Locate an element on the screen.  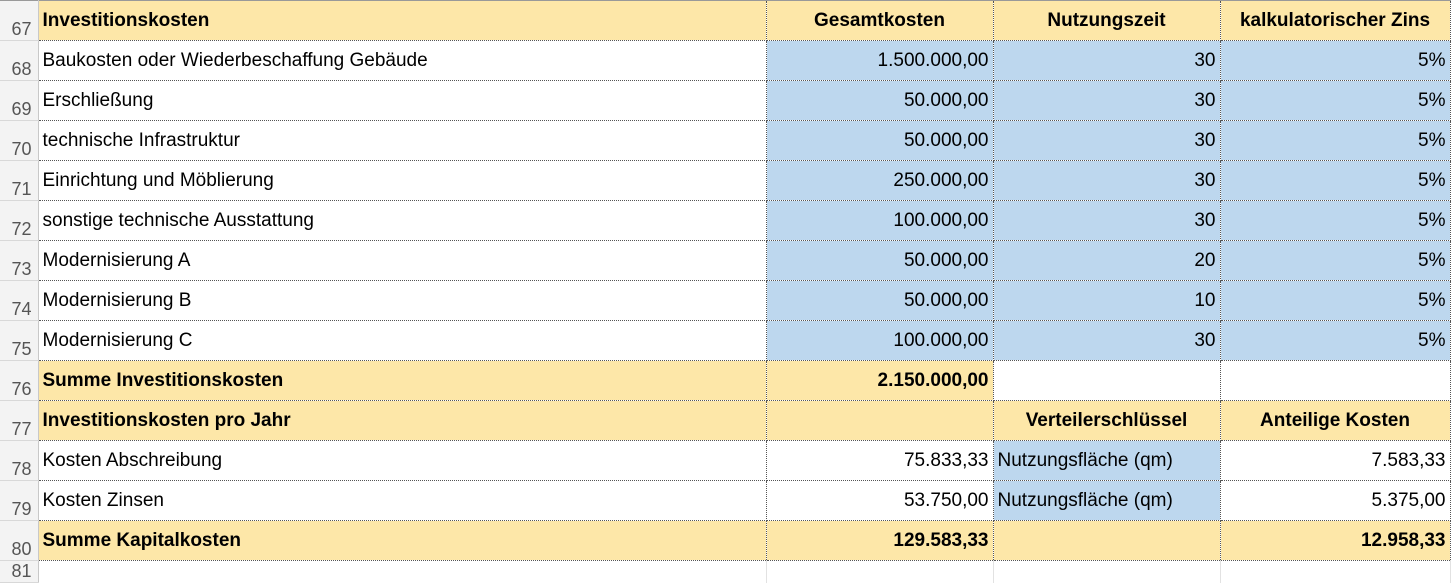
cell-d75: 5% is located at coordinates (1335, 340).